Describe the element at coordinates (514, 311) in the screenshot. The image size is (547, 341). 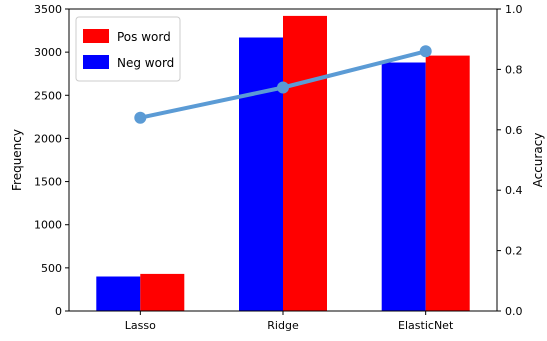
I see `y2-tick-label-0.0: 0.0` at that location.